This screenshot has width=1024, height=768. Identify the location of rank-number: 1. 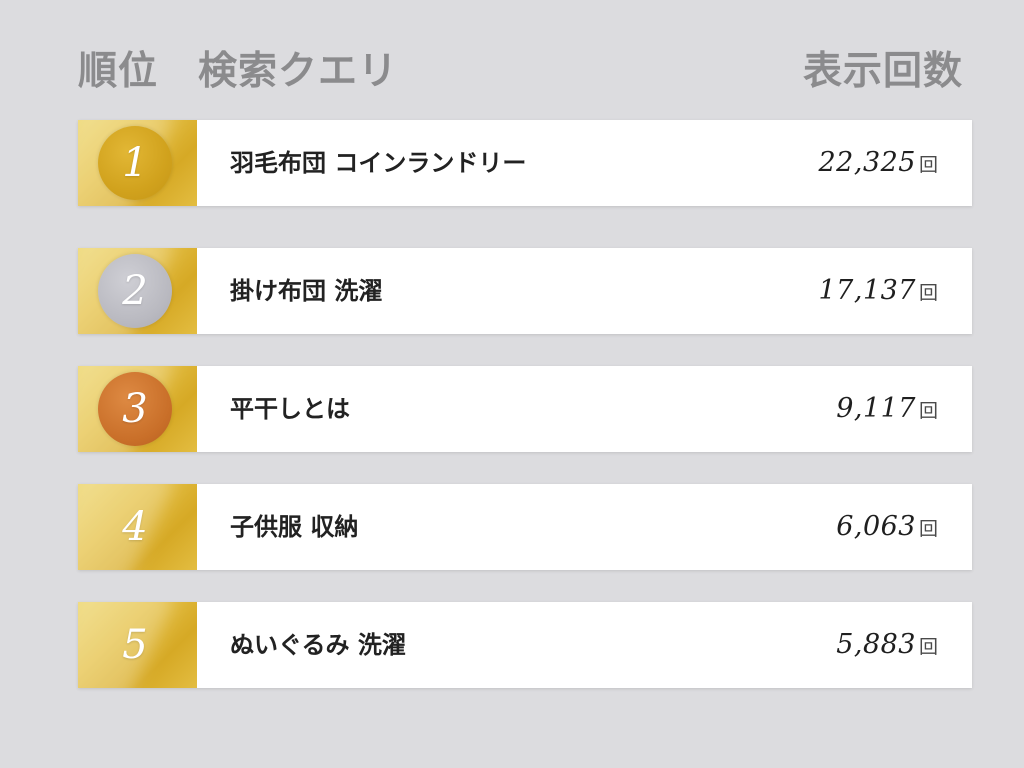
(135, 163).